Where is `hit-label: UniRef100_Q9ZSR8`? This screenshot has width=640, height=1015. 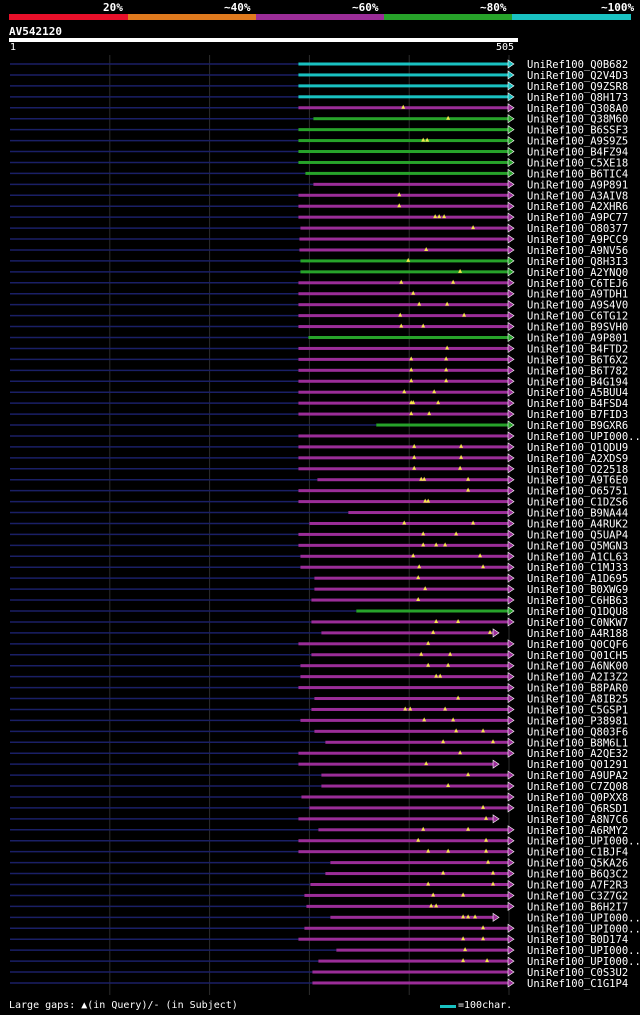 hit-label: UniRef100_Q9ZSR8 is located at coordinates (577, 87).